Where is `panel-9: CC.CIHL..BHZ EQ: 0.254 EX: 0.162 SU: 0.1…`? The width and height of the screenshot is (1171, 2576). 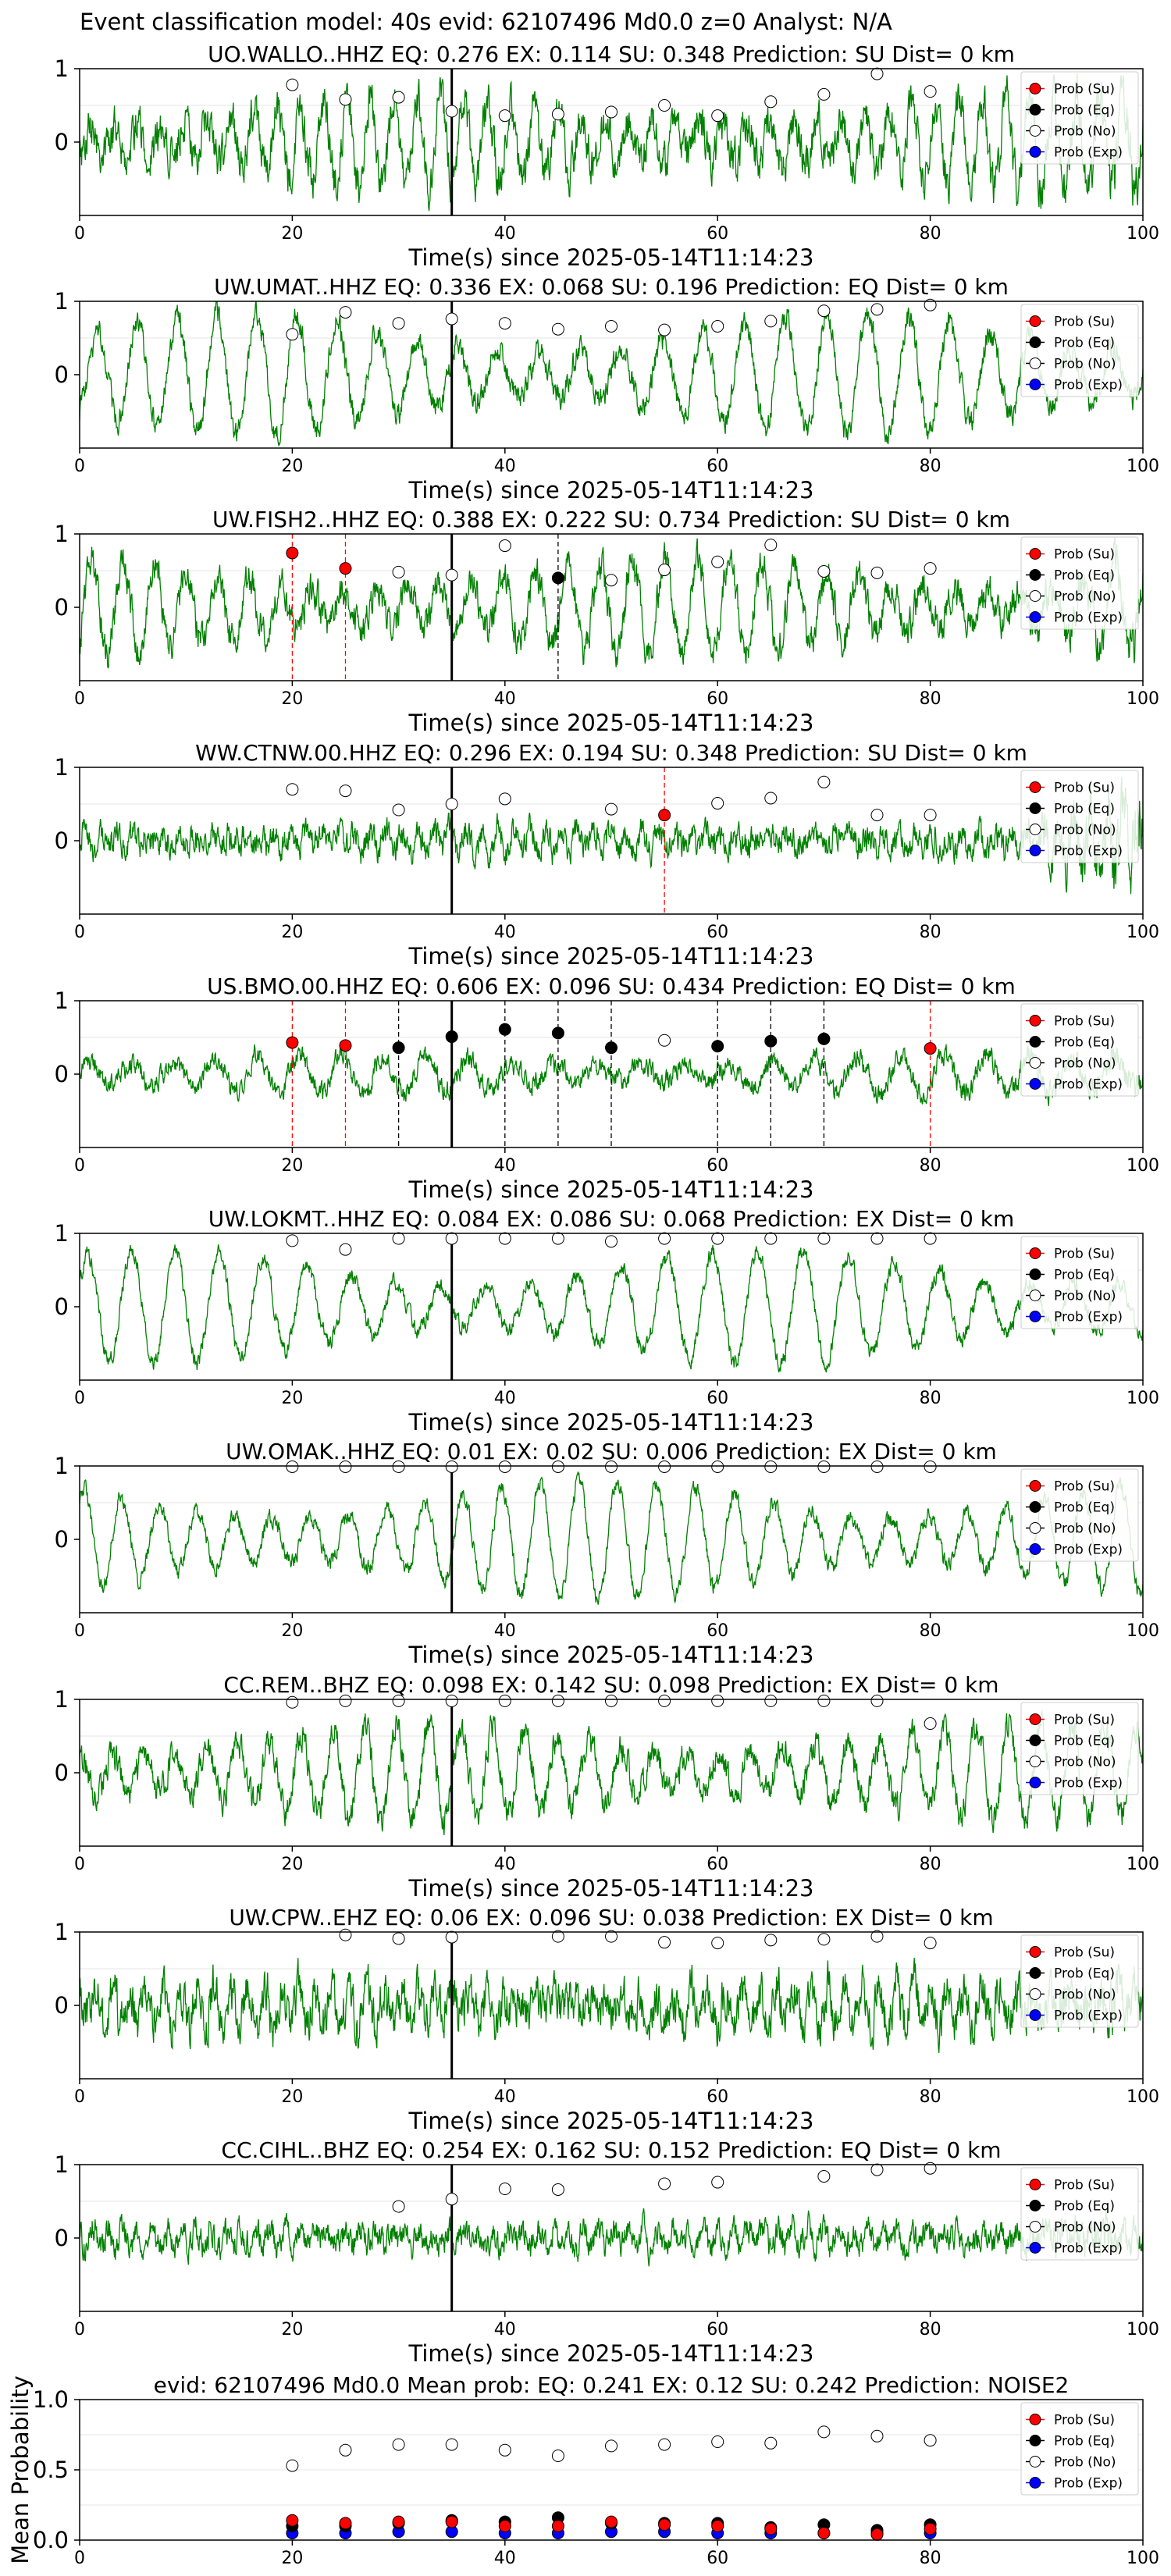 panel-9: CC.CIHL..BHZ EQ: 0.254 EX: 0.162 SU: 0.1… is located at coordinates (607, 2252).